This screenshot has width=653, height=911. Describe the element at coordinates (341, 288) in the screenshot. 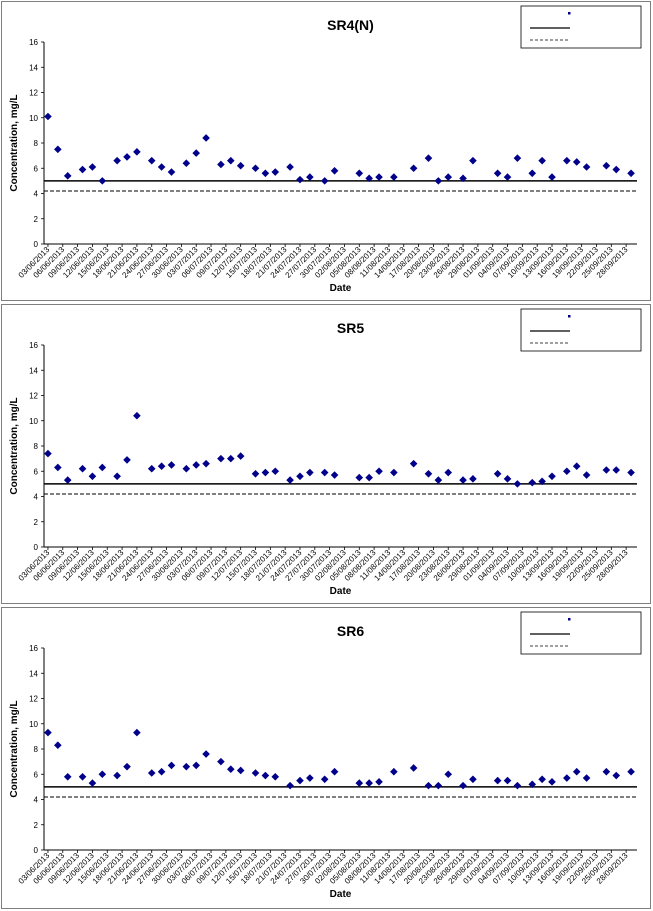

I see `x-axis-label: Date` at that location.